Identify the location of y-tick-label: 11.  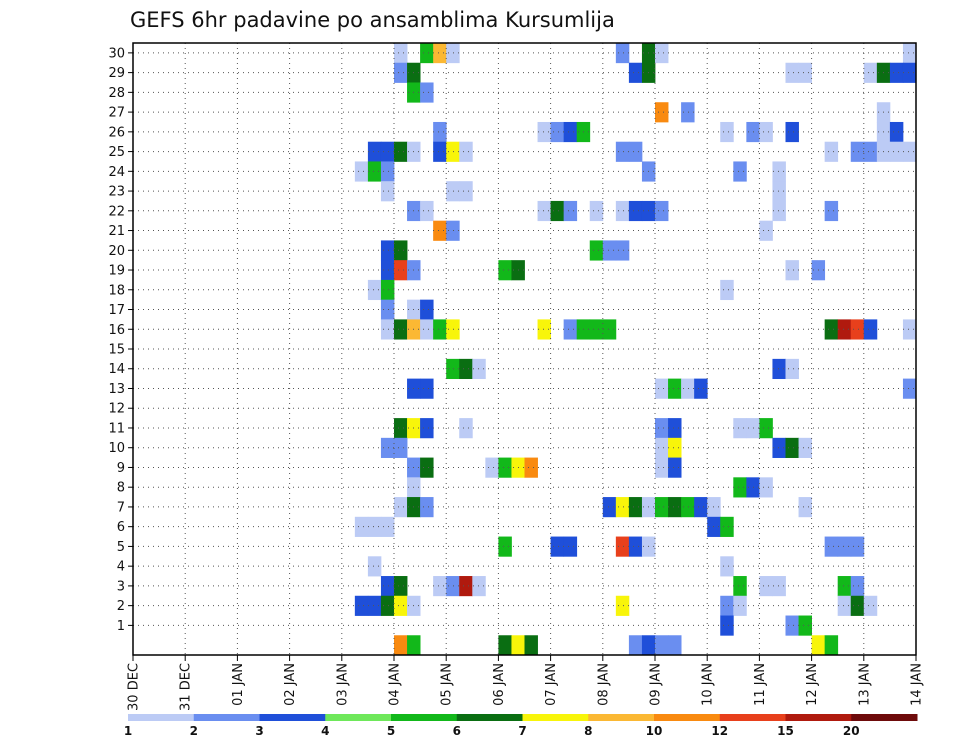
(116, 428).